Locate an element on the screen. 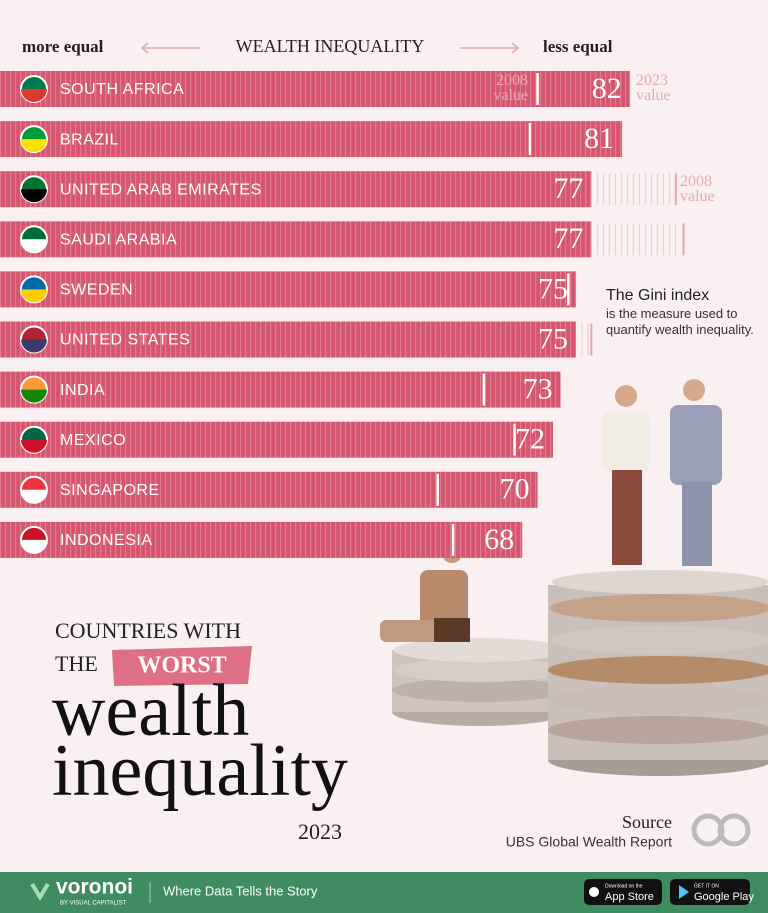  category-label: BRAZIL is located at coordinates (89, 139).